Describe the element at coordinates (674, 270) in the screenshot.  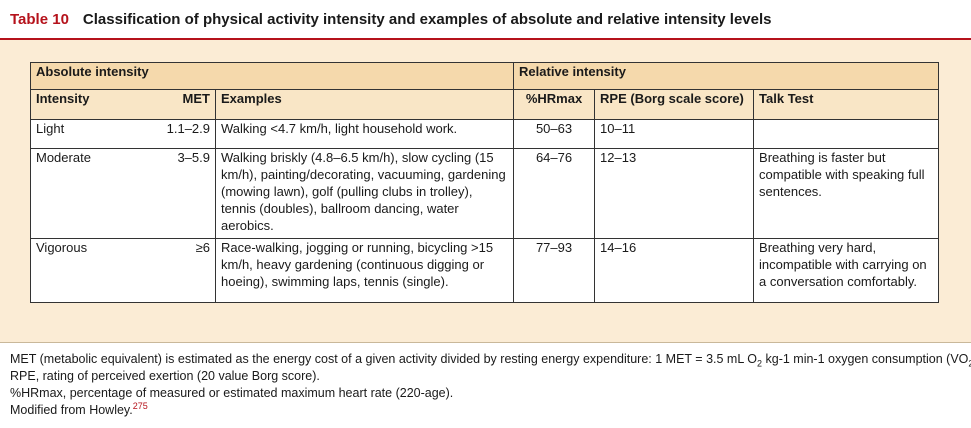
I see `cell-rpe: 14–16` at that location.